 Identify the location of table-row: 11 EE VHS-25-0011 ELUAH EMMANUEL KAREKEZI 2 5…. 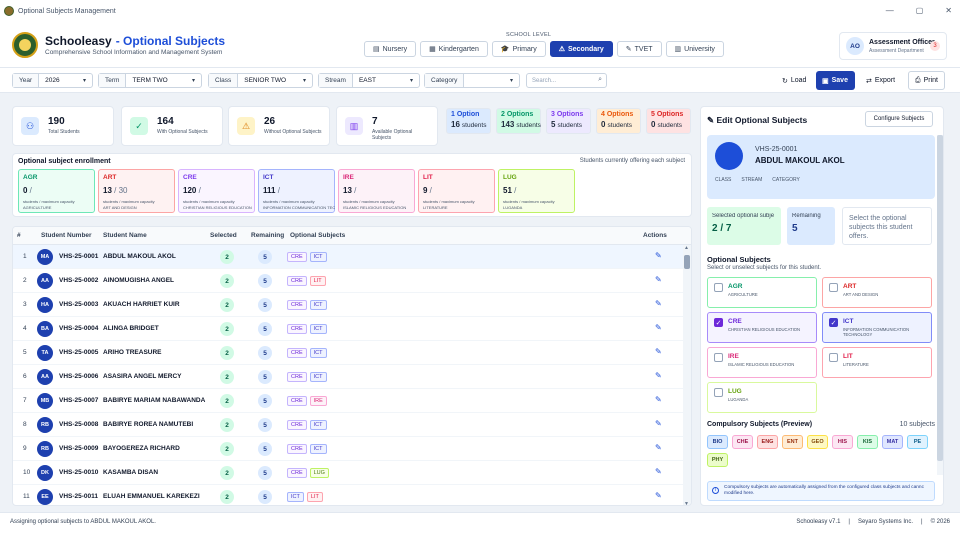
(348, 495).